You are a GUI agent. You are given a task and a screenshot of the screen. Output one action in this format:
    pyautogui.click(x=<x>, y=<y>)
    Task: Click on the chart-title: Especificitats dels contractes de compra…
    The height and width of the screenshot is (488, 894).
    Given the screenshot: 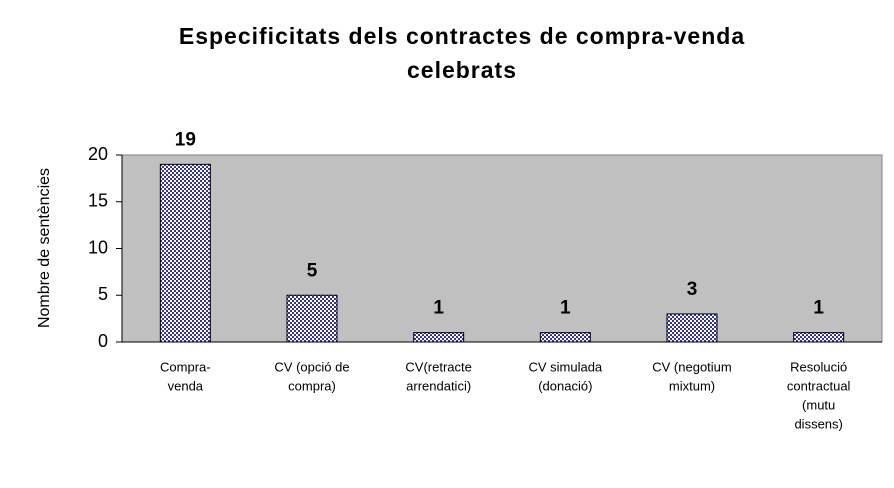 What is the action you would take?
    pyautogui.click(x=462, y=36)
    